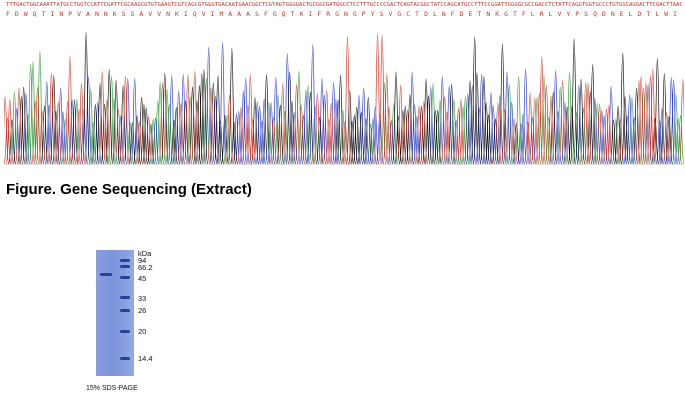  What do you see at coordinates (142, 310) in the screenshot?
I see `marker-label: 26` at bounding box center [142, 310].